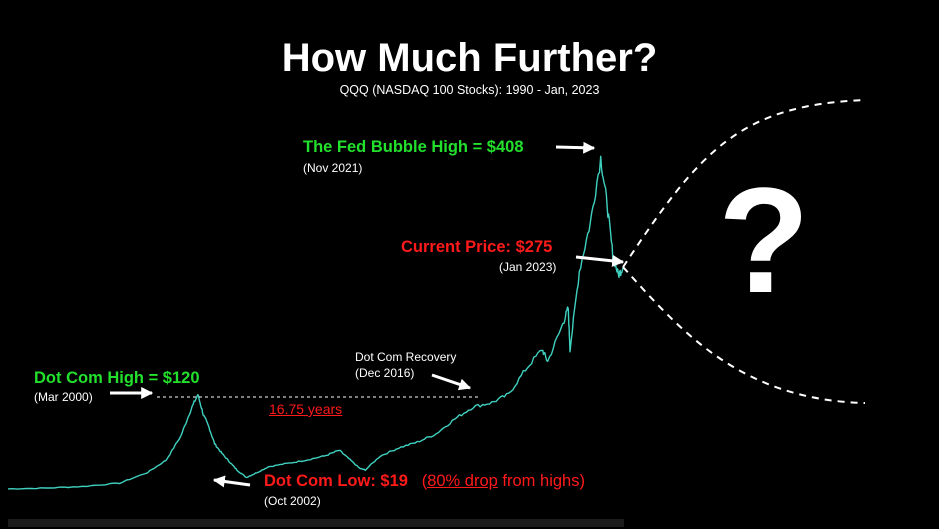 This screenshot has width=939, height=529. What do you see at coordinates (406, 357) in the screenshot?
I see `recovery-label: Dot Com Recovery` at bounding box center [406, 357].